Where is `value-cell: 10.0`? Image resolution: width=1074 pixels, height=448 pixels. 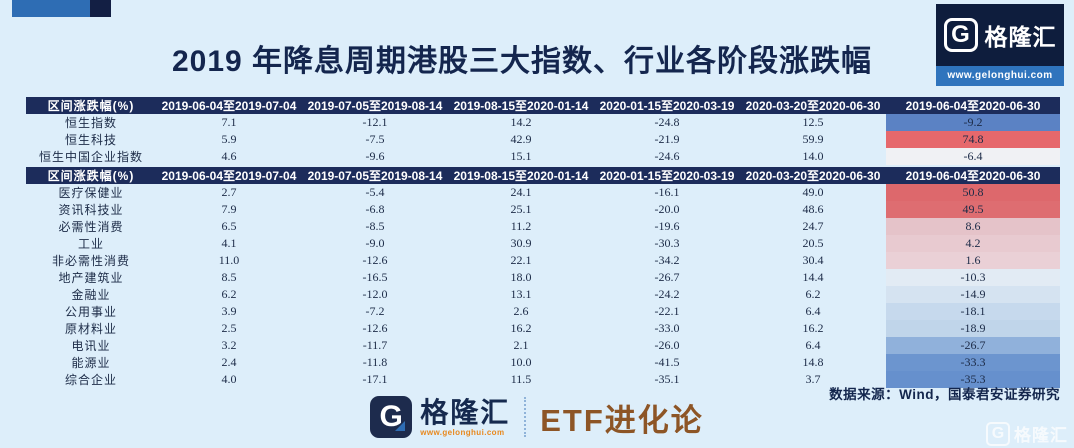 value-cell: 10.0 is located at coordinates (521, 362).